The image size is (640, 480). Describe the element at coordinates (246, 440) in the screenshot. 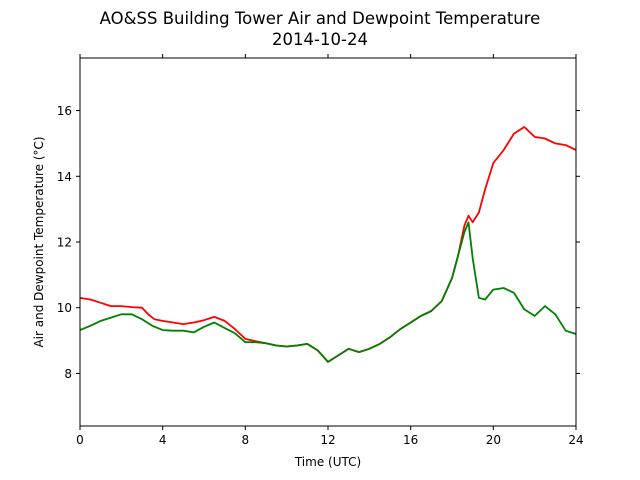

I see `x-tick-label: 8` at that location.